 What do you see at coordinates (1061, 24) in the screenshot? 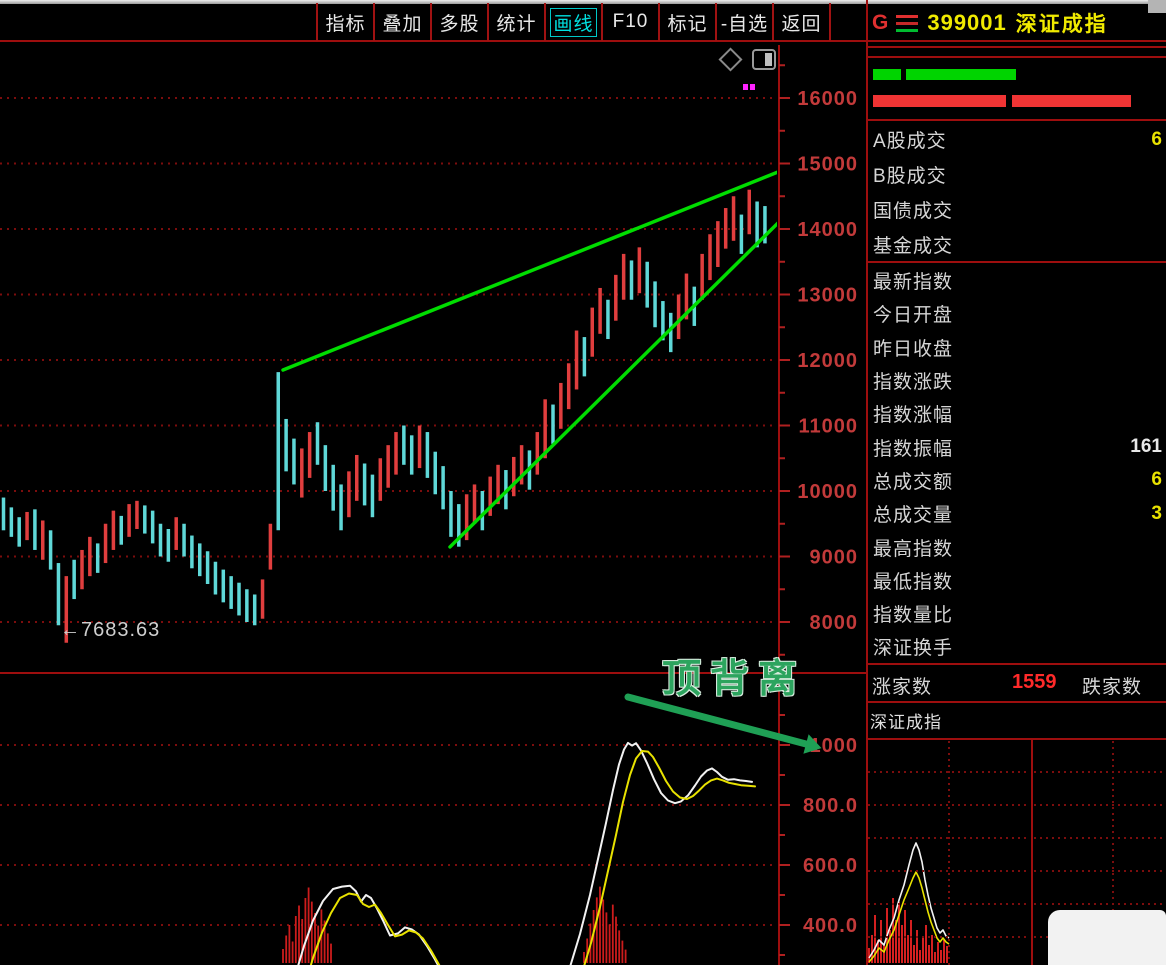
I see `symbol-name: 深证成指` at bounding box center [1061, 24].